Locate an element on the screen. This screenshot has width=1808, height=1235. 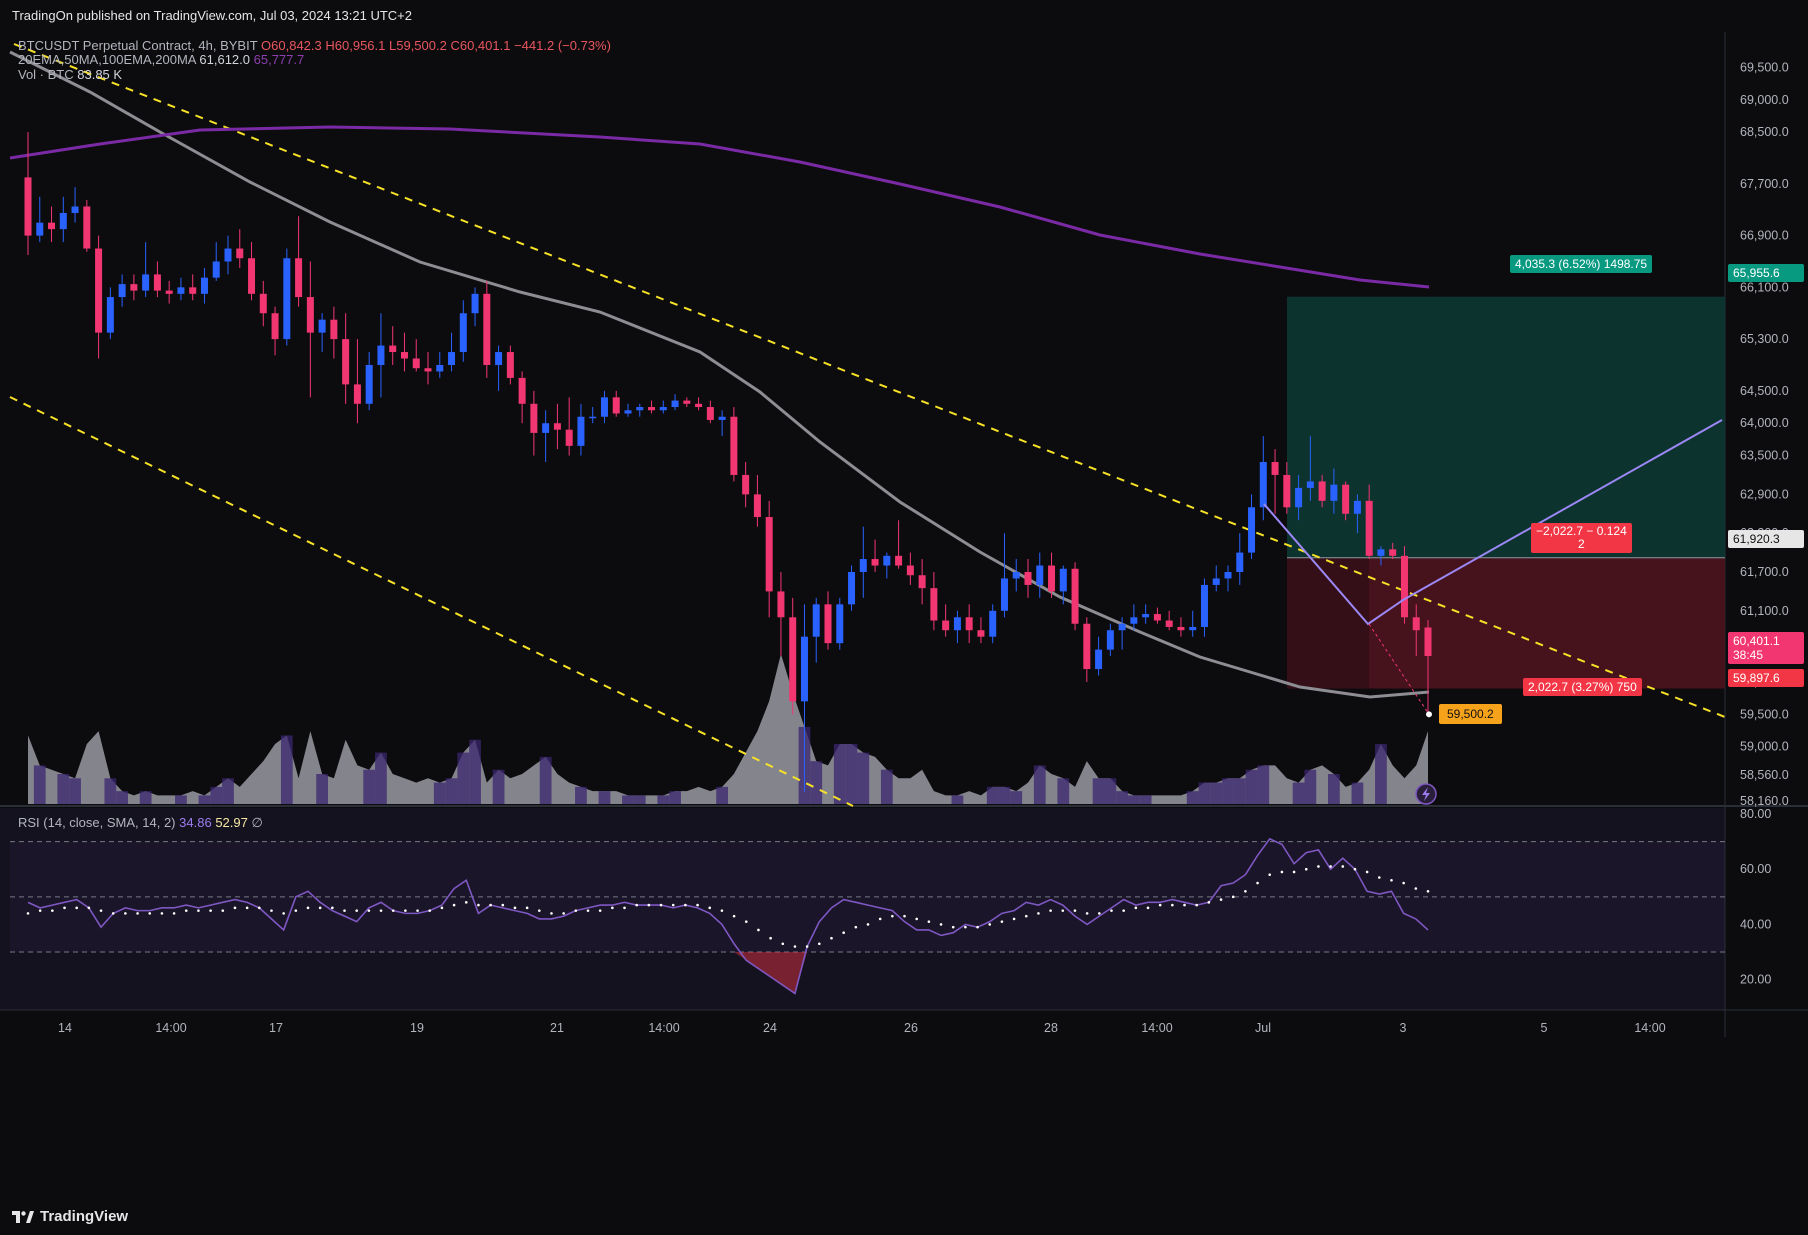
time-tick-label: 14:00 is located at coordinates (170, 1028).